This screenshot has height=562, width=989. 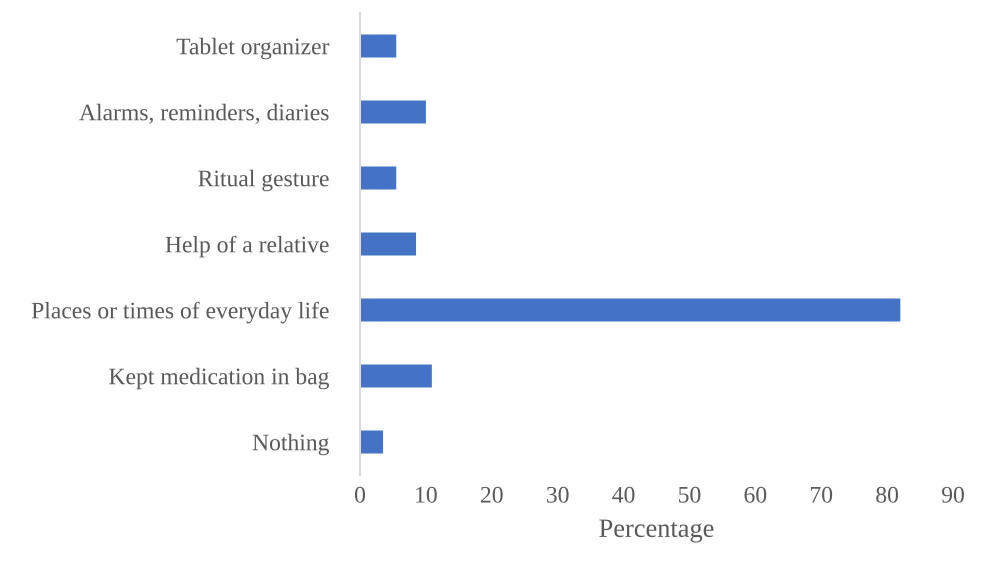 What do you see at coordinates (290, 445) in the screenshot?
I see `y-tick-label: Nothing` at bounding box center [290, 445].